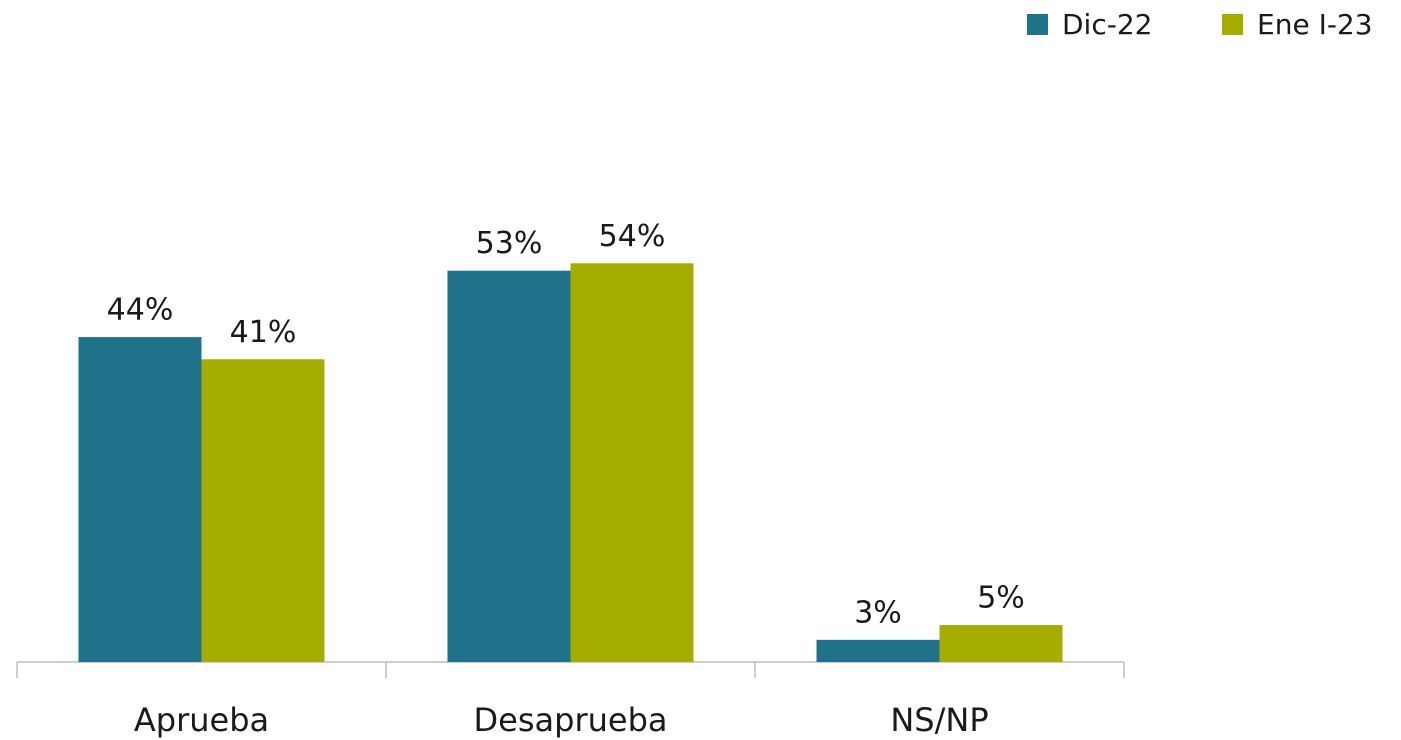 This screenshot has height=740, width=1401. What do you see at coordinates (1001, 598) in the screenshot?
I see `value-label: 5%` at bounding box center [1001, 598].